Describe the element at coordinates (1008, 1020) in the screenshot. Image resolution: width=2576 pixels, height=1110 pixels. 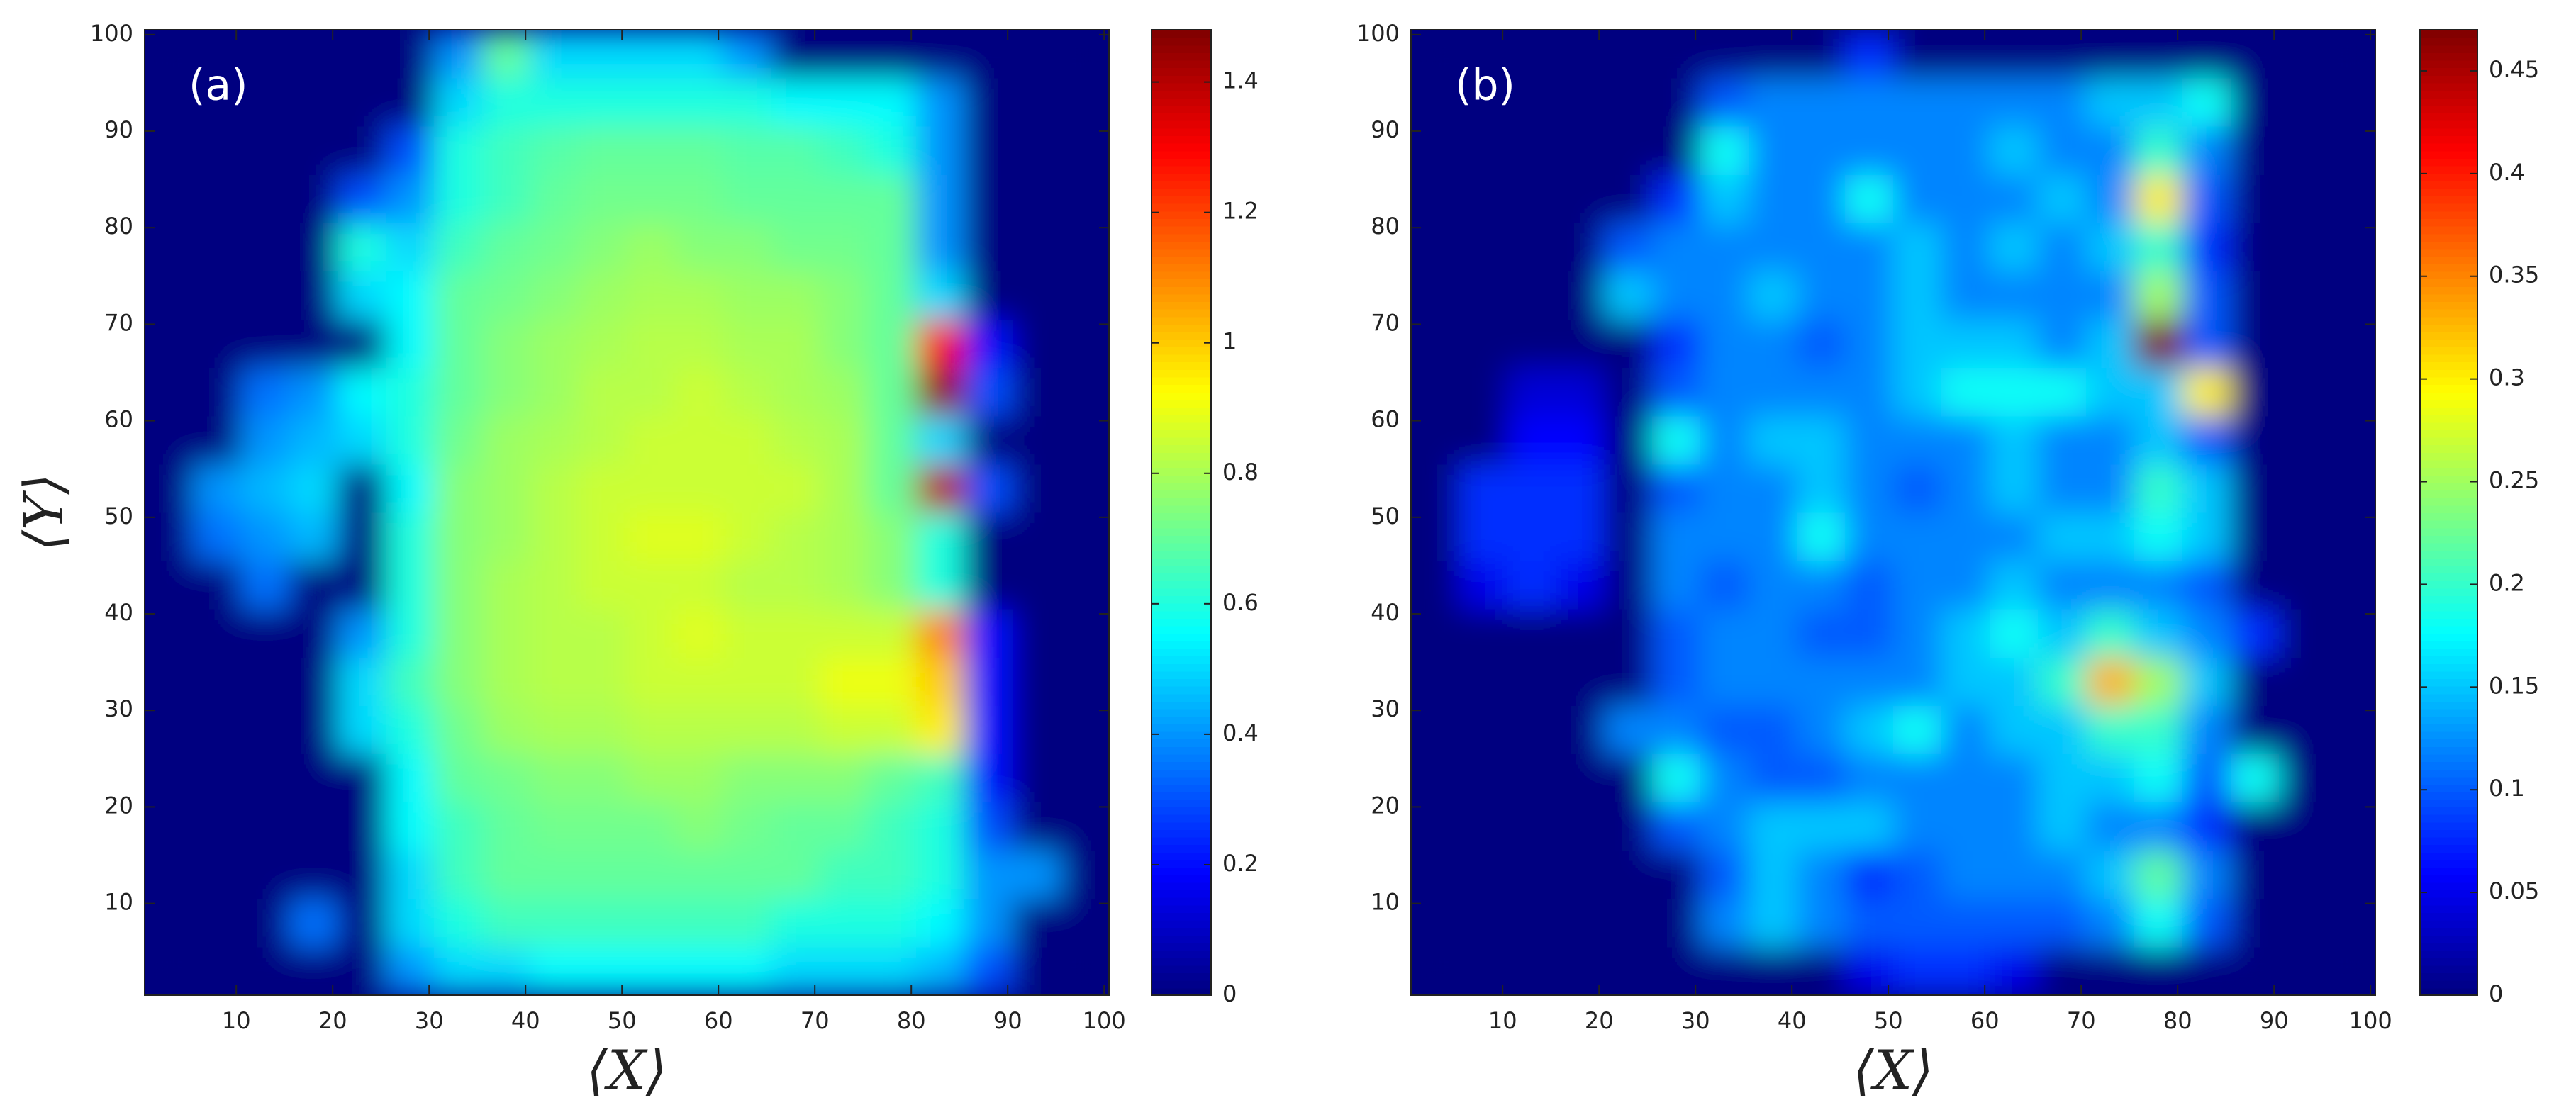
I see `x-tick-label: 90` at that location.